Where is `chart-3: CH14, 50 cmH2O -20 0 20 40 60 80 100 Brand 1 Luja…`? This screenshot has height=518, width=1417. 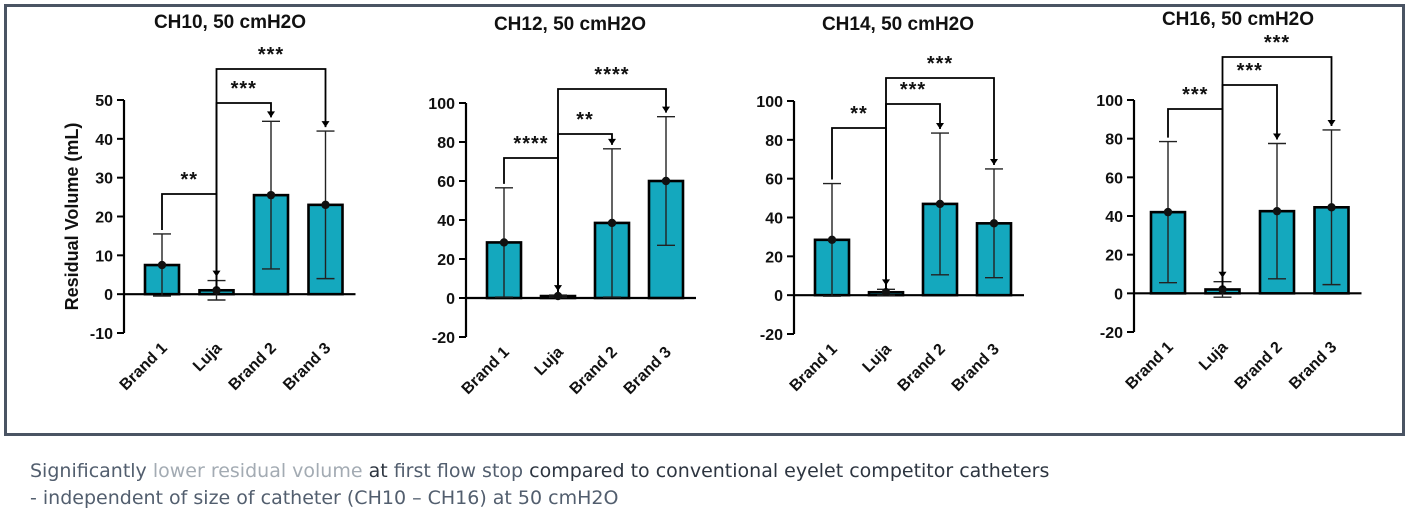
chart-3: CH14, 50 cmH2O -20 0 20 40 60 80 100 Brand 1 Luja… is located at coordinates (890, 204).